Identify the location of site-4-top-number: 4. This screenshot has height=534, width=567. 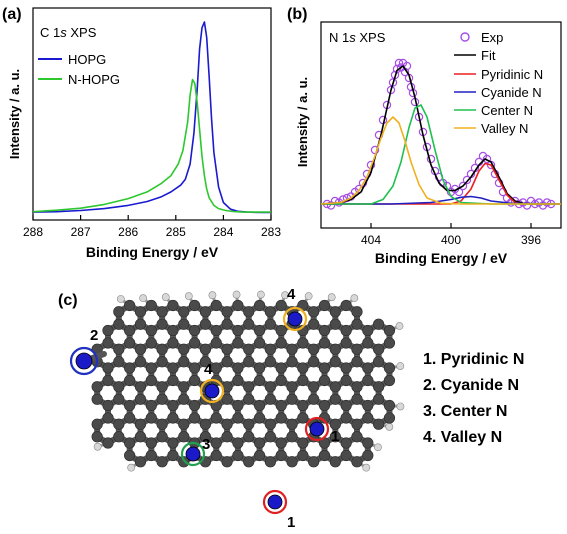
(291, 294).